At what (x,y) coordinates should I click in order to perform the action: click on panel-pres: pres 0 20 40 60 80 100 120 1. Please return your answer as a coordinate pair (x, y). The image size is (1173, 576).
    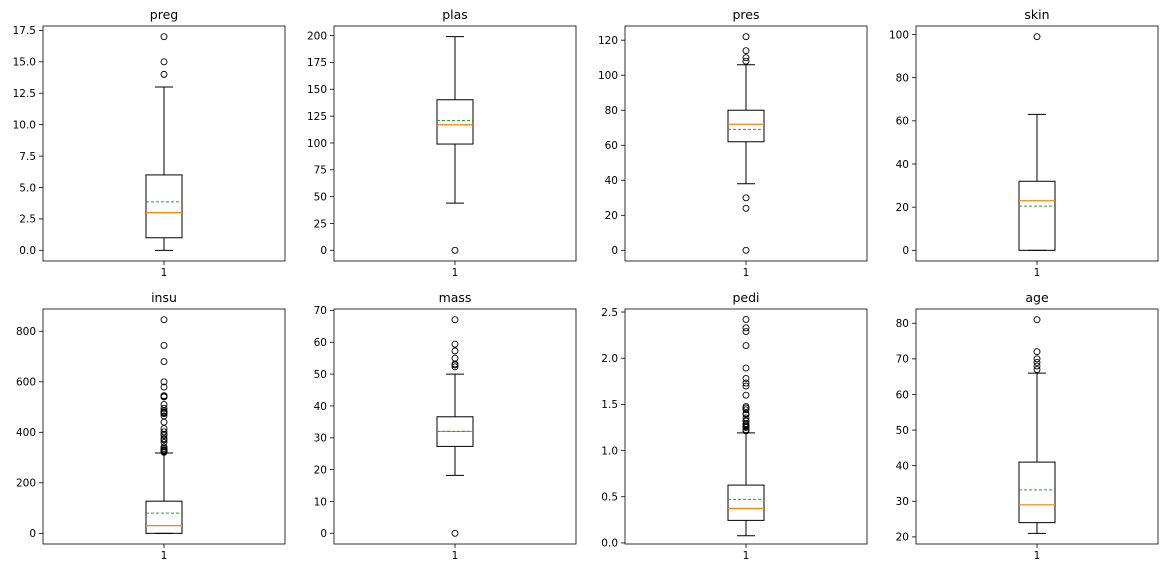
    Looking at the image, I should click on (733, 143).